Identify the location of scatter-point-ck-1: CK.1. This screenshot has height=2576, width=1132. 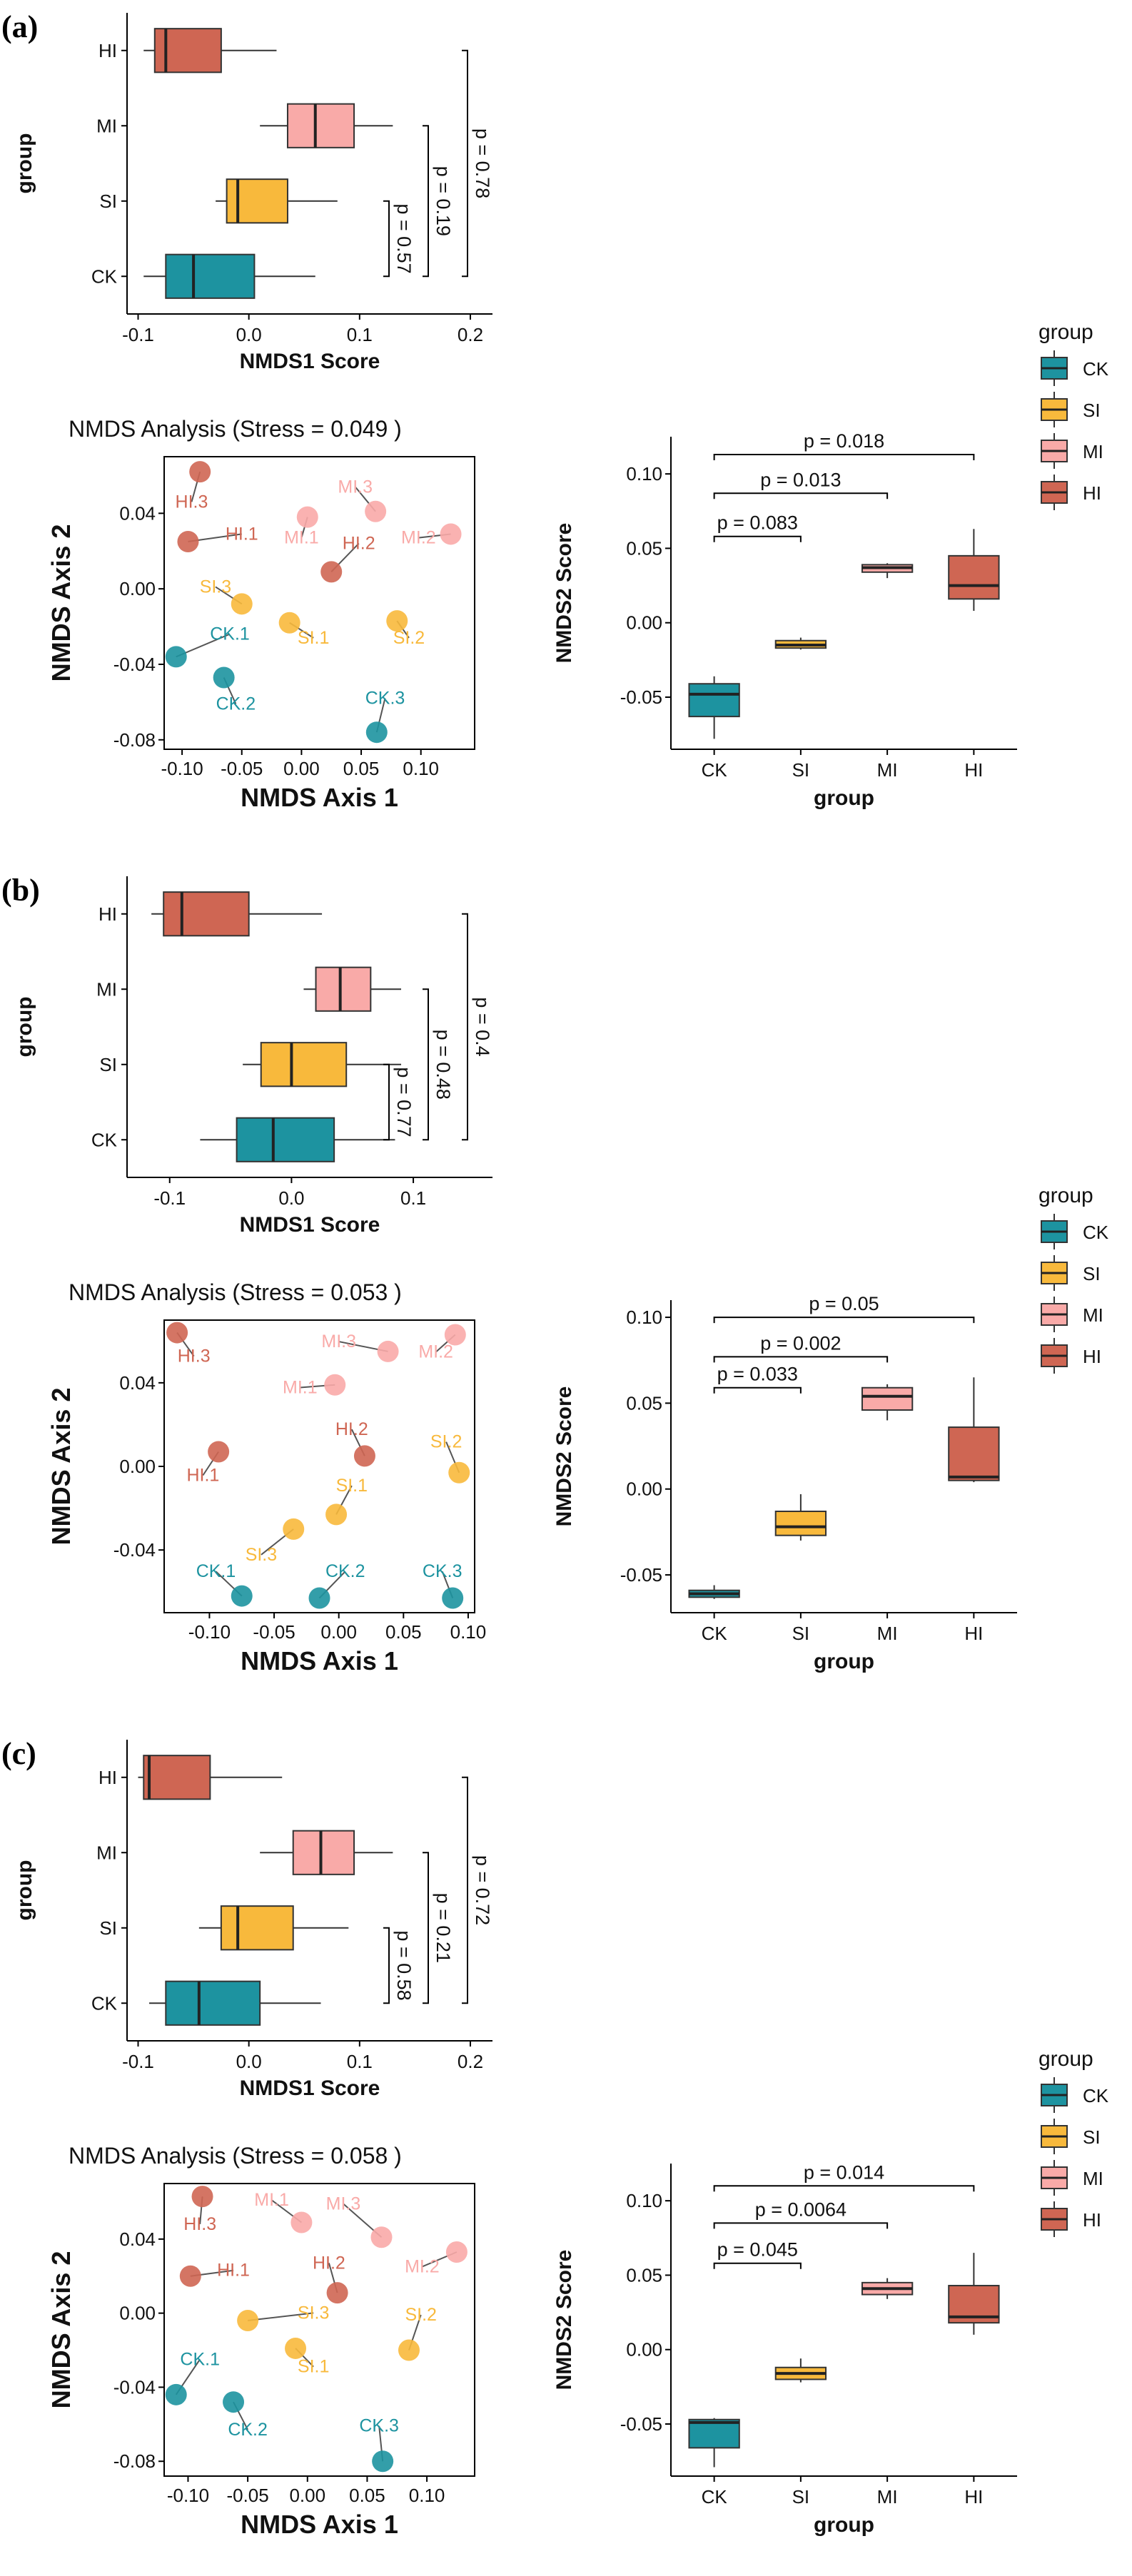
(224, 1584).